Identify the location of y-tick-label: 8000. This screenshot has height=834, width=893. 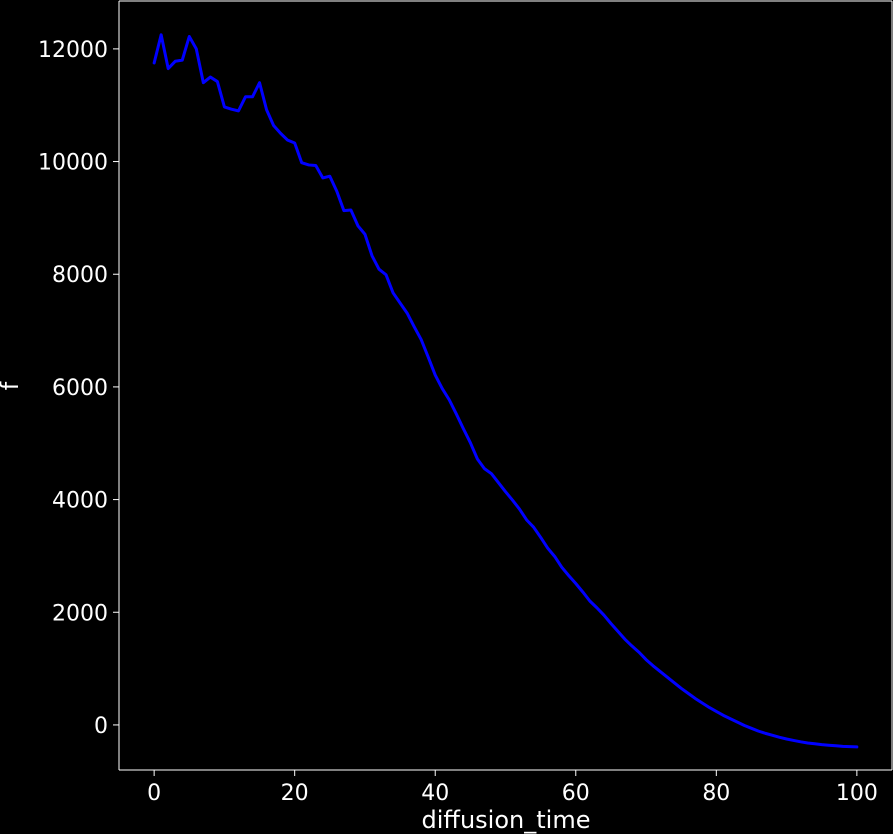
(80, 275).